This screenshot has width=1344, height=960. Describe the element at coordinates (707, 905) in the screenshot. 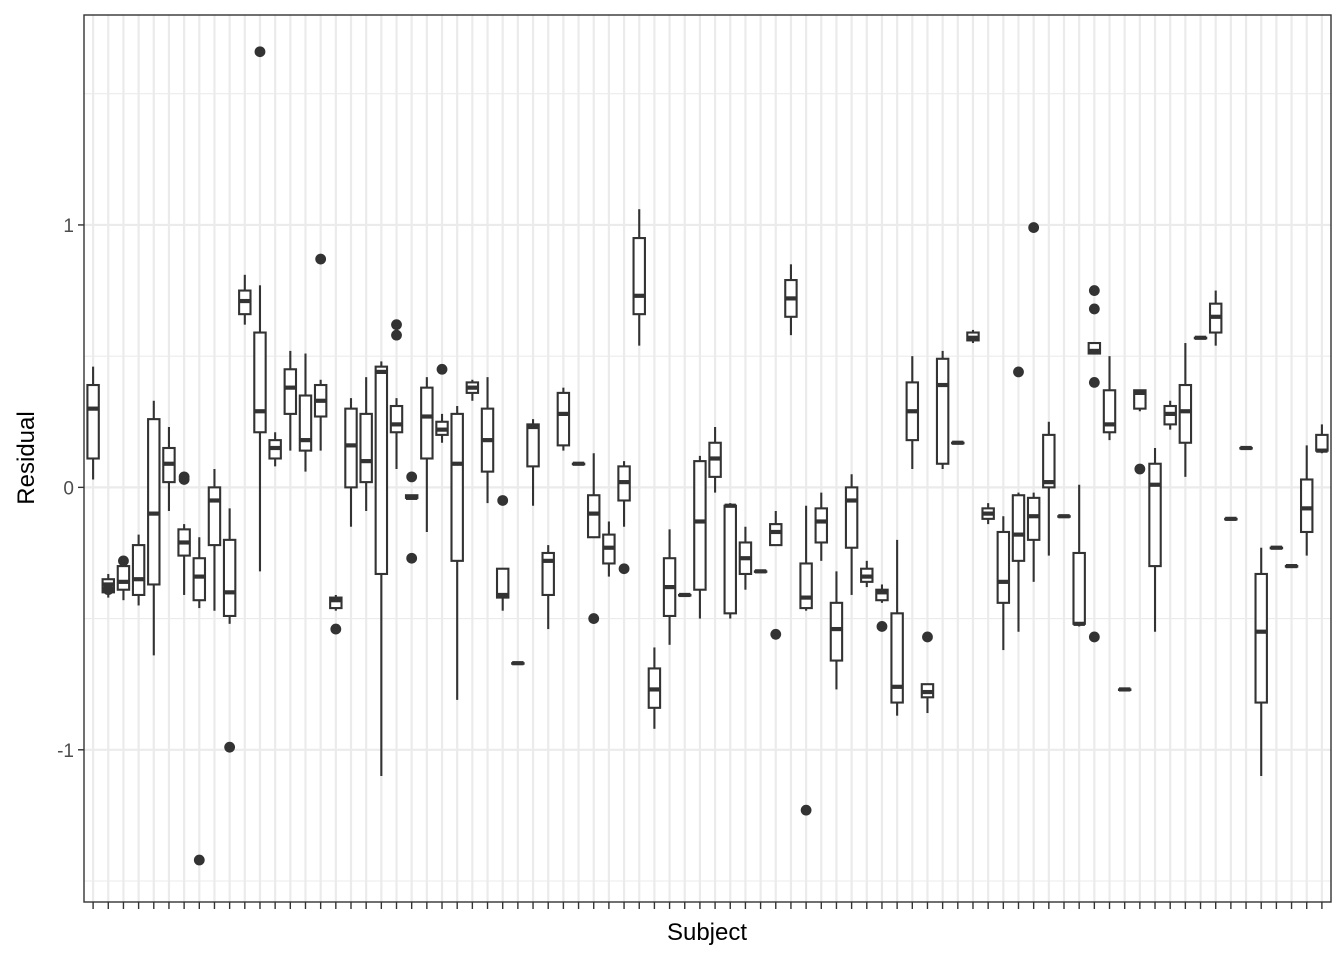

I see `x-axis` at that location.